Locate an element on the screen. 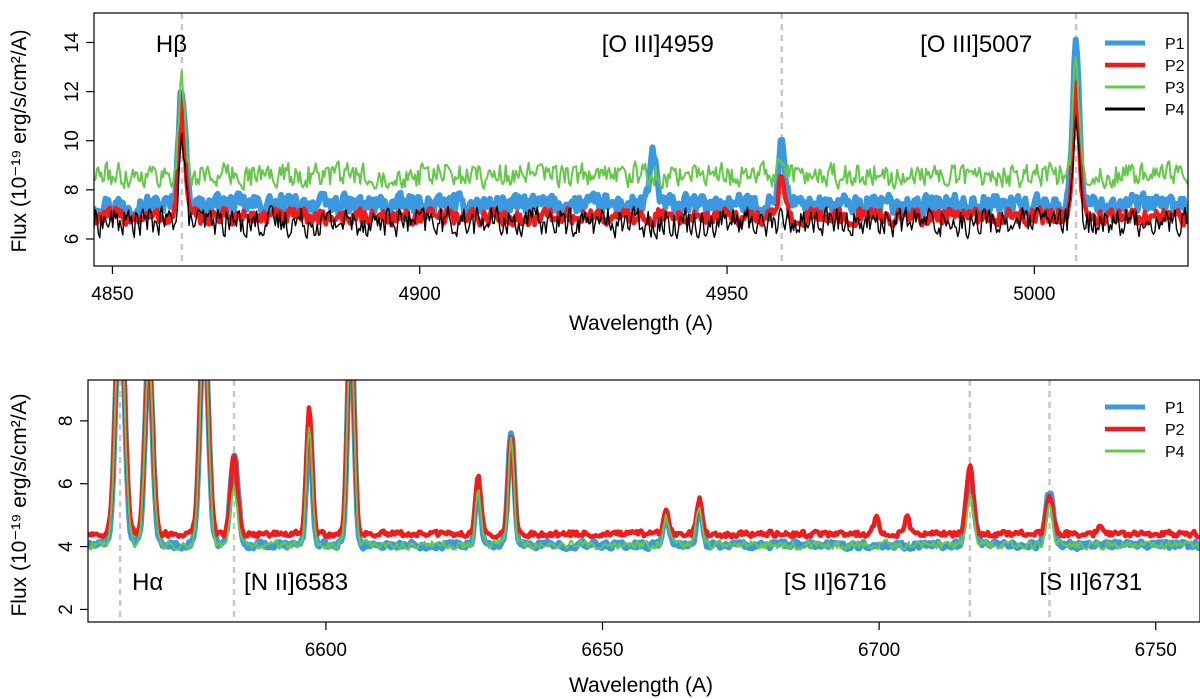 The width and height of the screenshot is (1200, 699). x-tick-label: 6700 is located at coordinates (879, 650).